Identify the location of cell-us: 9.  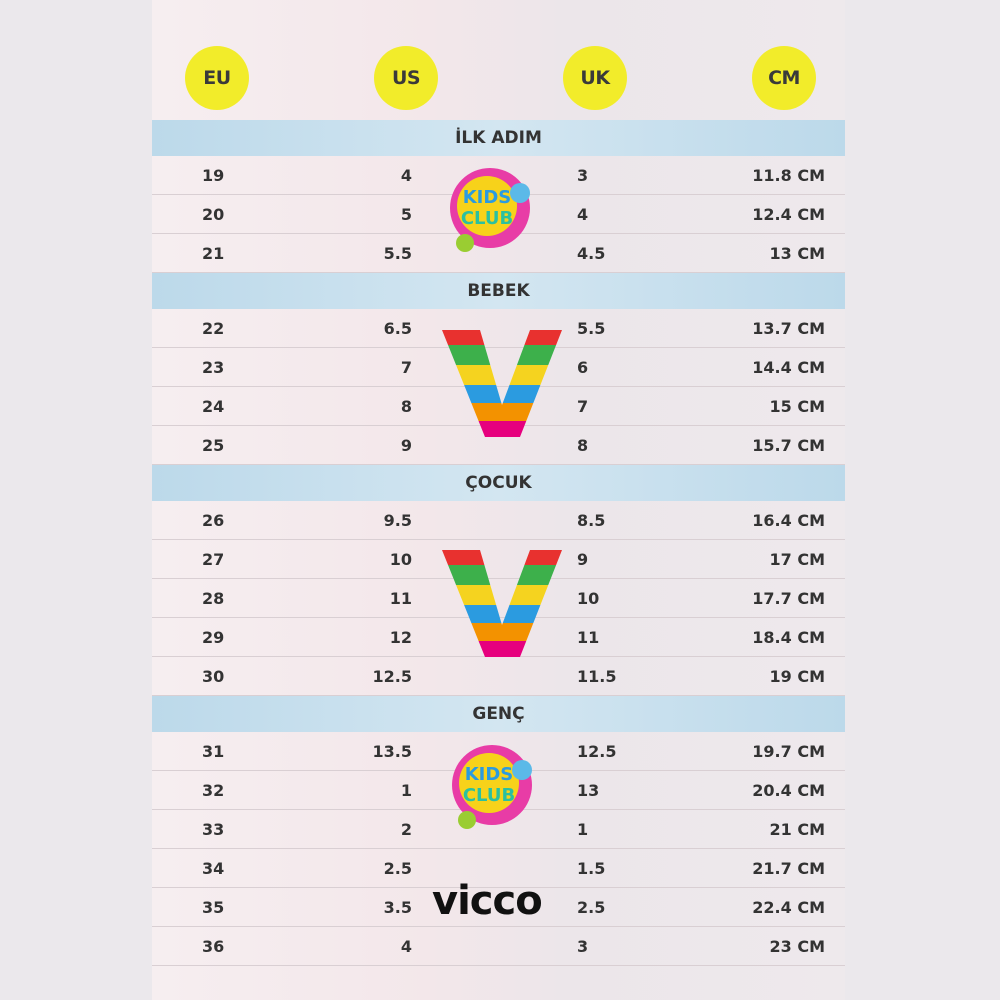
(406, 445).